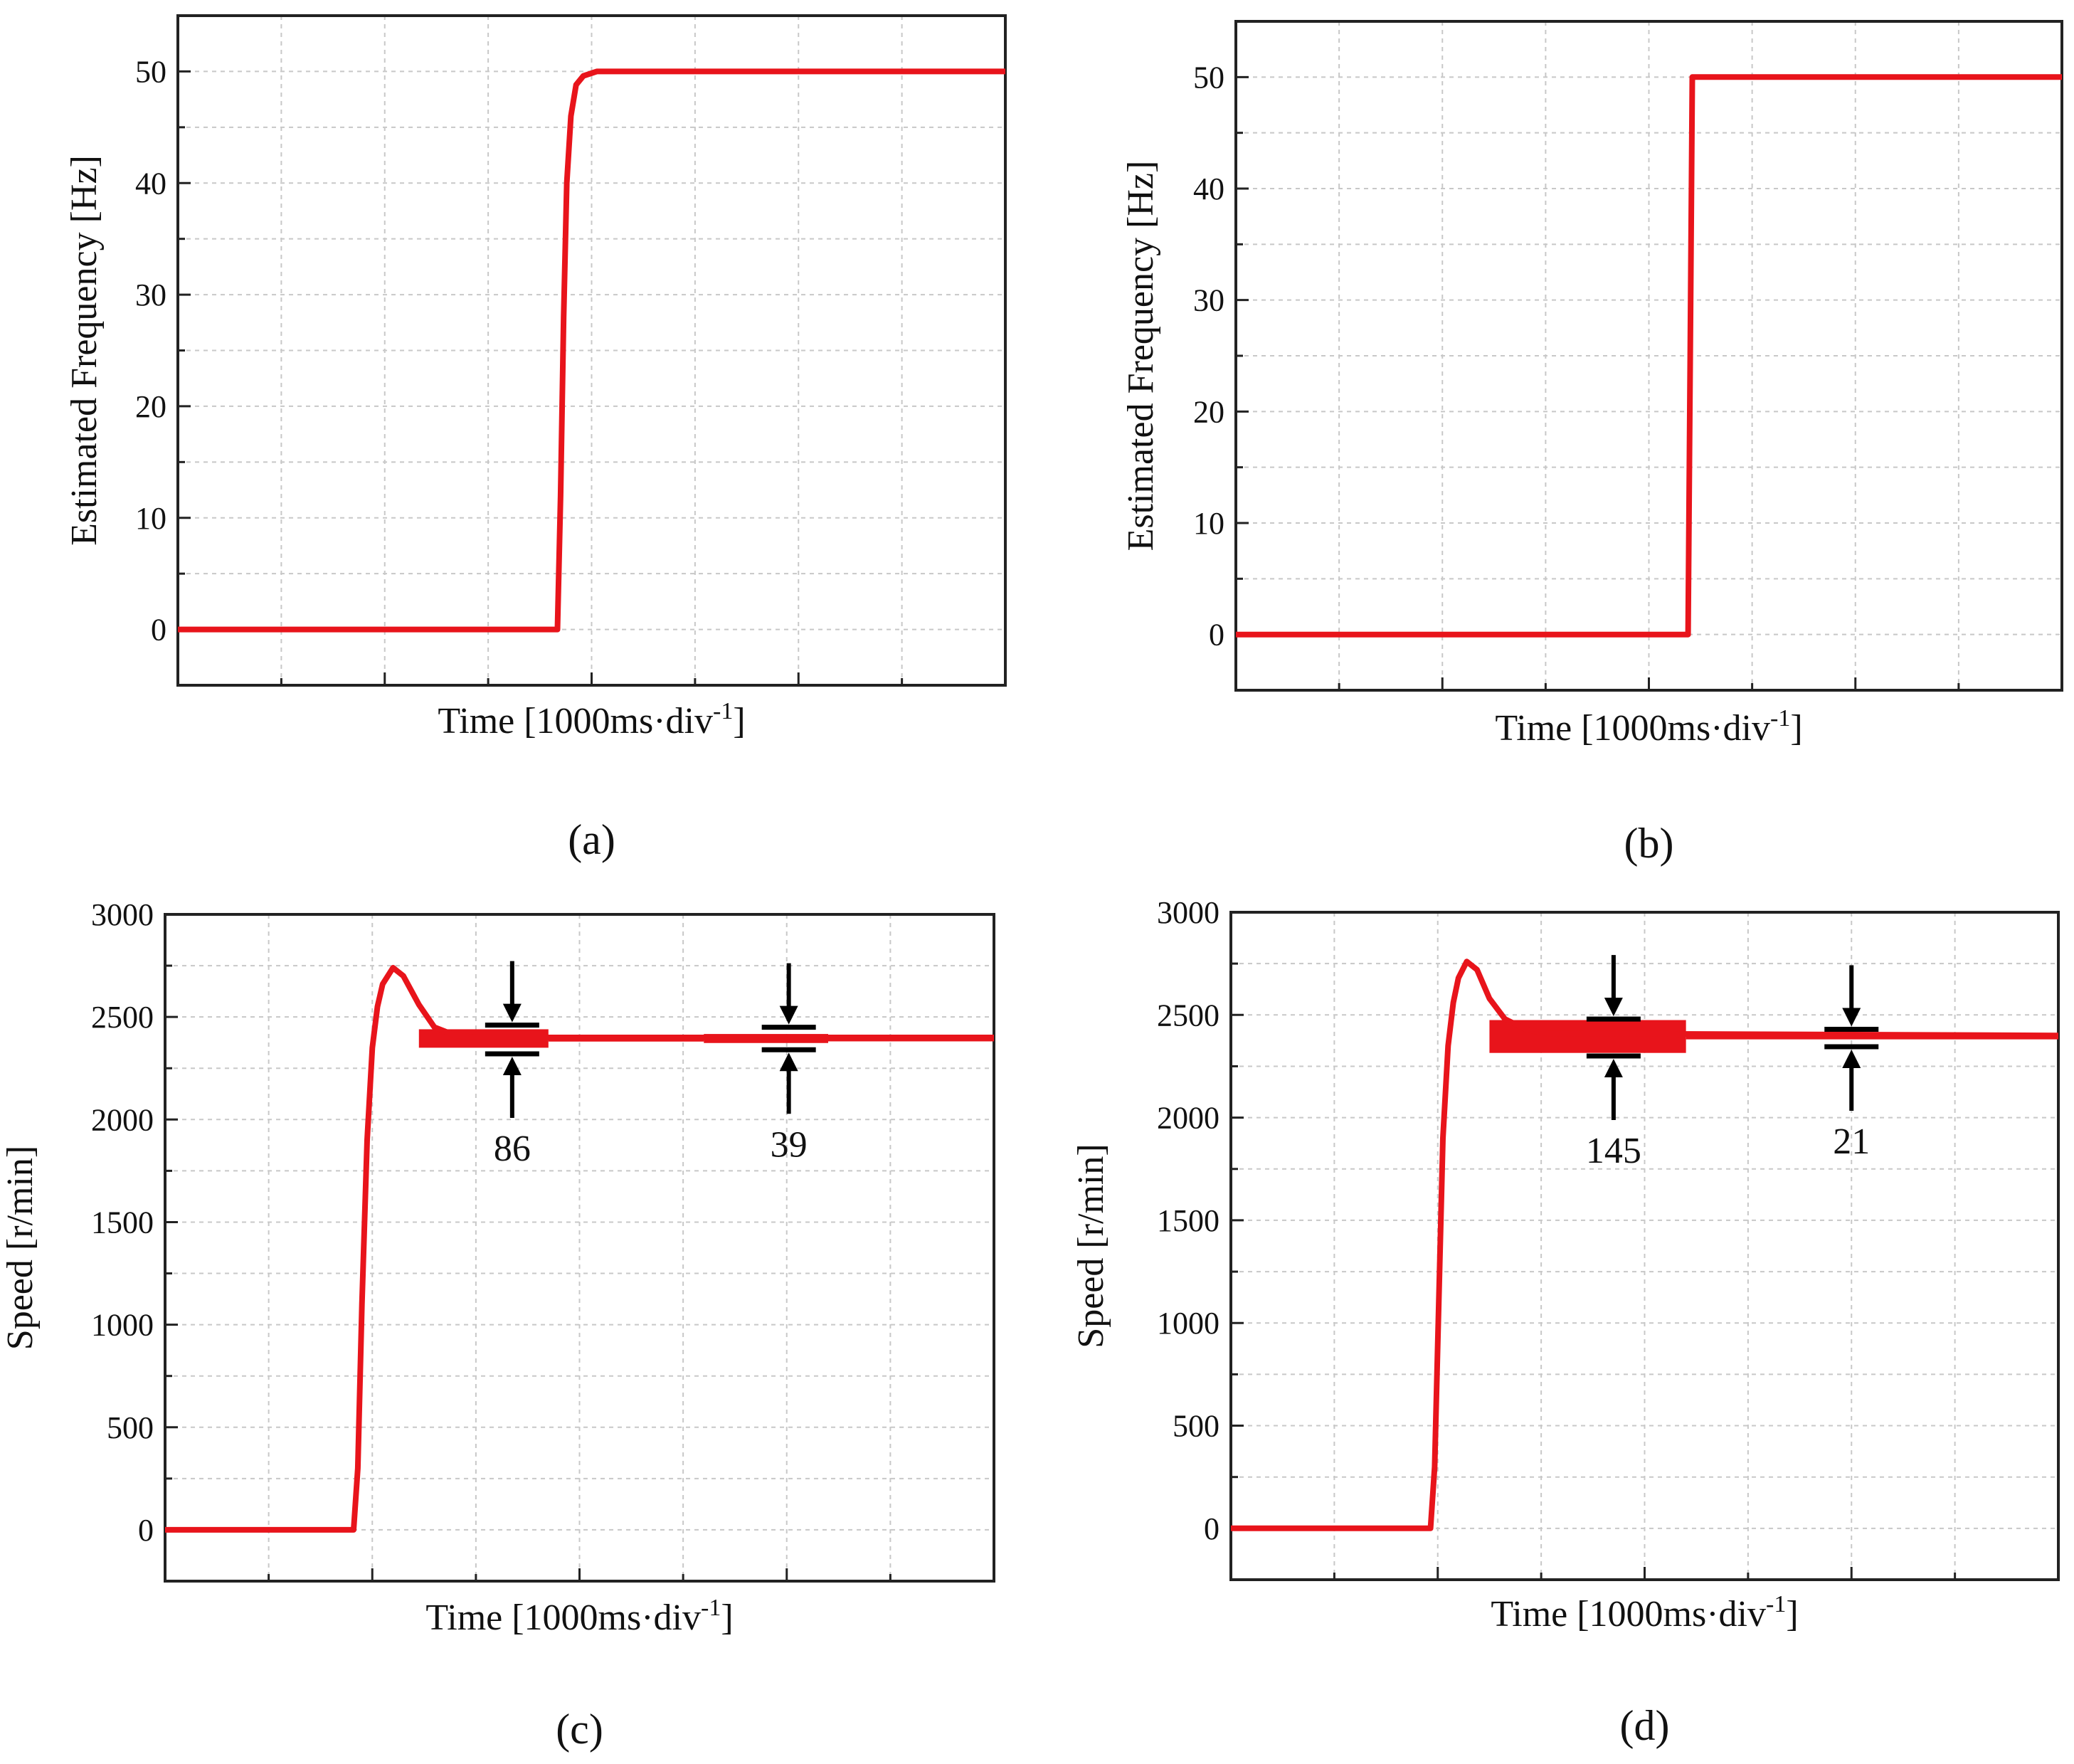 This screenshot has height=1764, width=2074. Describe the element at coordinates (1649, 843) in the screenshot. I see `panel-label: (b)` at that location.